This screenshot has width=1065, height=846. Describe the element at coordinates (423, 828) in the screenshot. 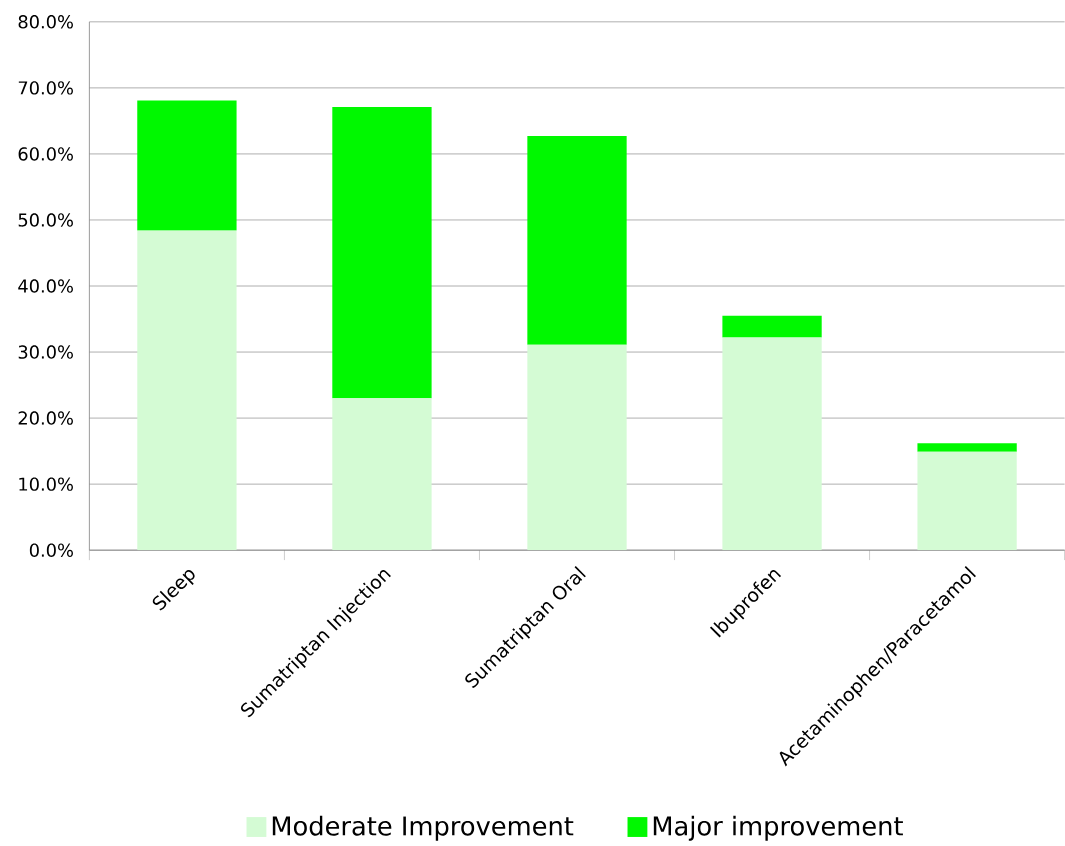

I see `legend-label: Moderate Improvement` at that location.